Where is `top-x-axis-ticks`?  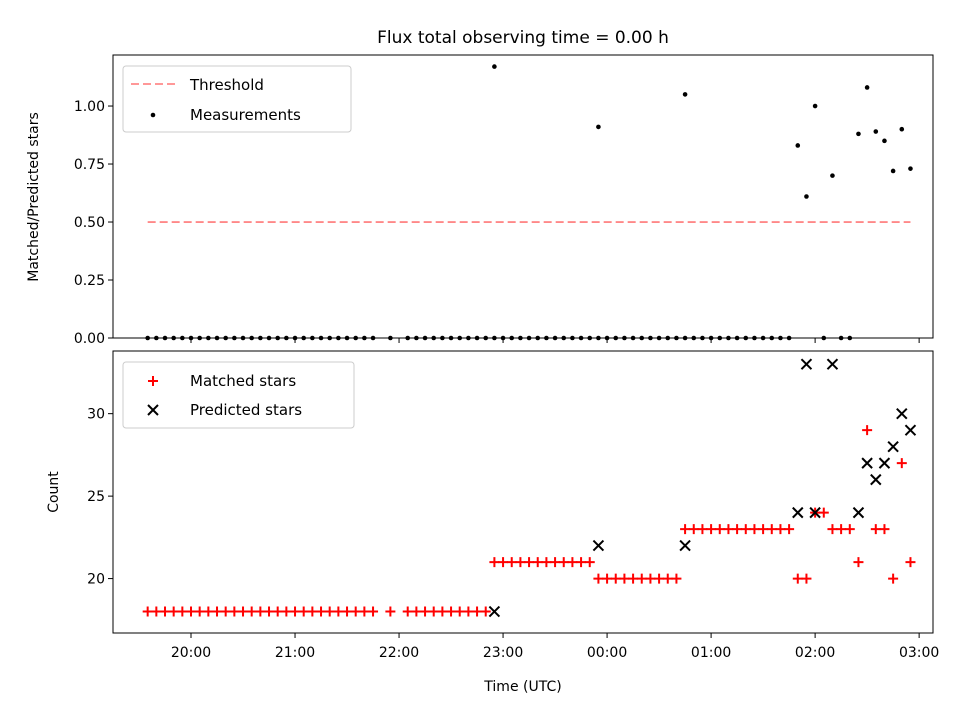 top-x-axis-ticks is located at coordinates (555, 340).